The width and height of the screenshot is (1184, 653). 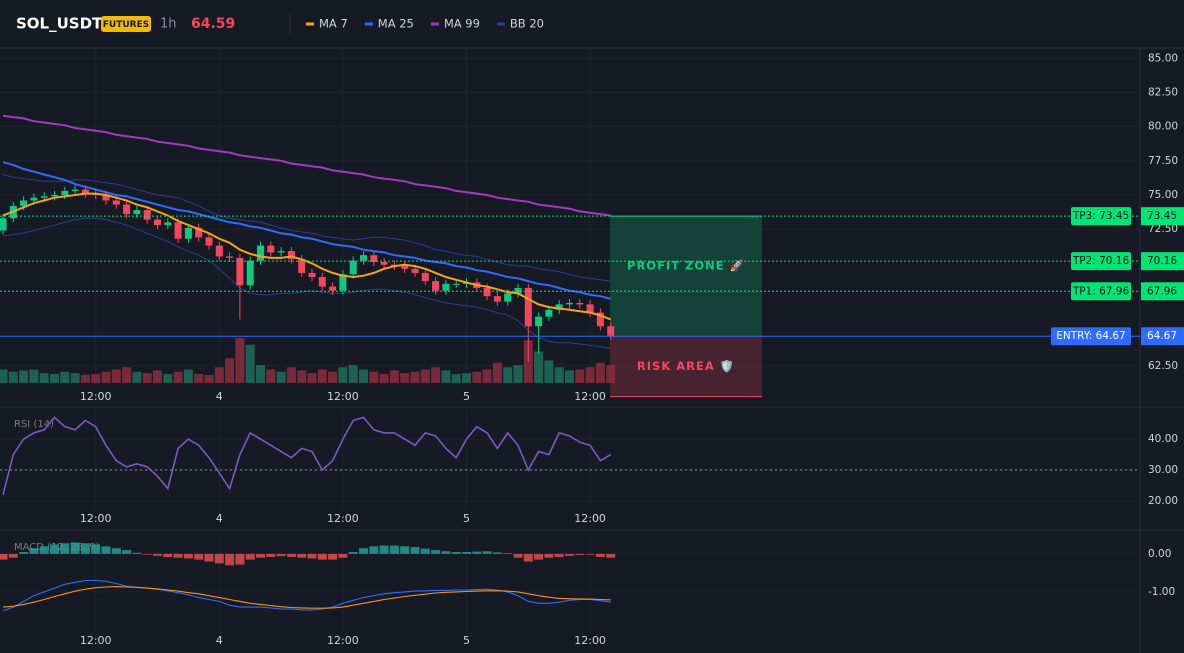 I want to click on x-tick-label: 4, so click(x=219, y=518).